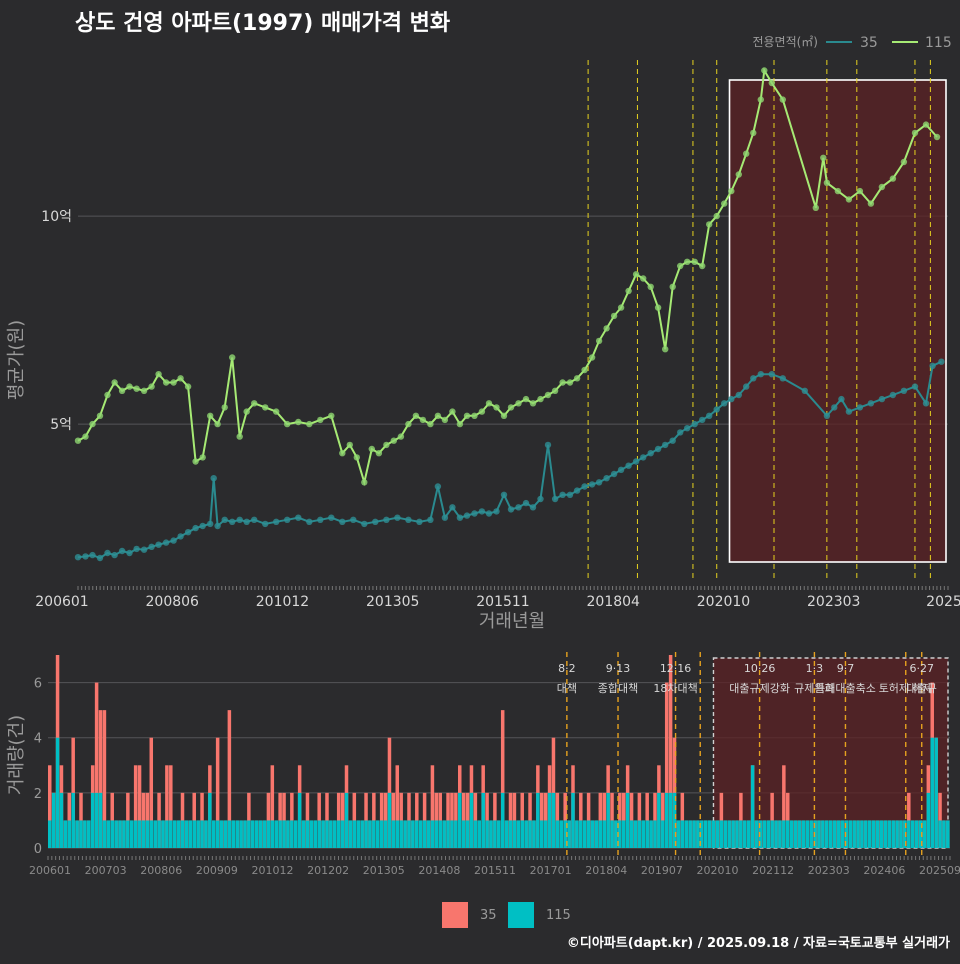 The width and height of the screenshot is (960, 964). What do you see at coordinates (922, 688) in the screenshot?
I see `policy-annotation-label: 대출규` at bounding box center [922, 688].